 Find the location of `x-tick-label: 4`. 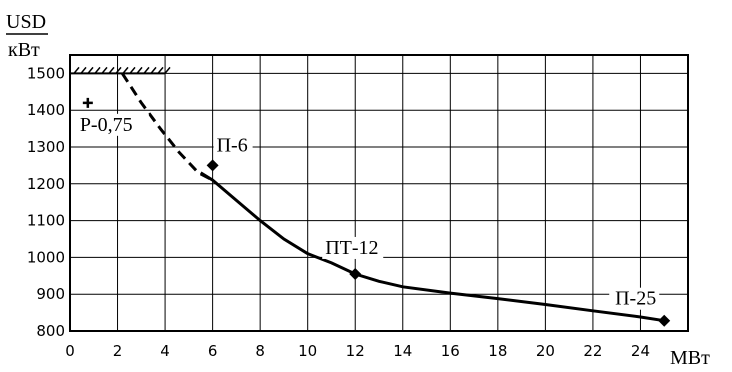

x-tick-label: 4 is located at coordinates (165, 351).